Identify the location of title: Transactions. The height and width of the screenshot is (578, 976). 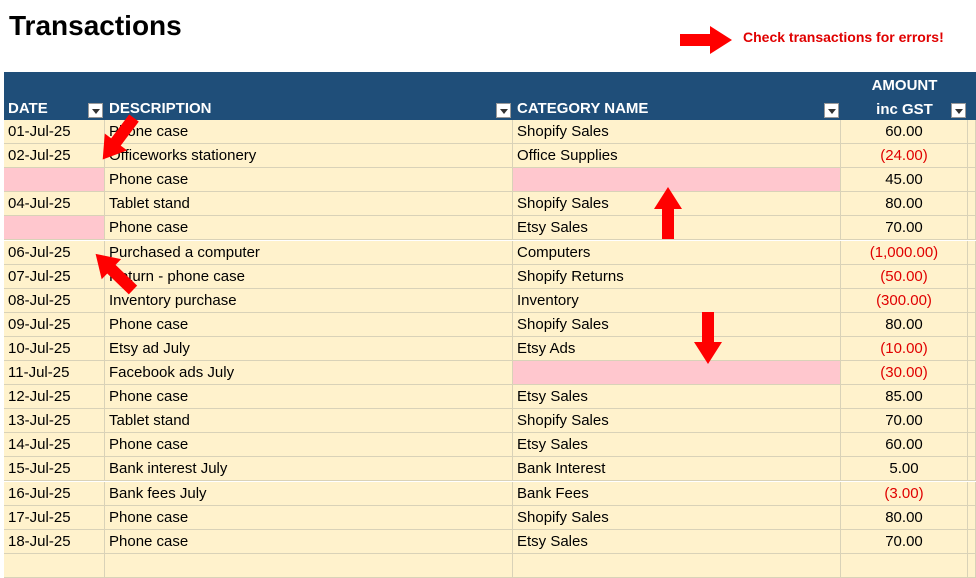
(95, 25).